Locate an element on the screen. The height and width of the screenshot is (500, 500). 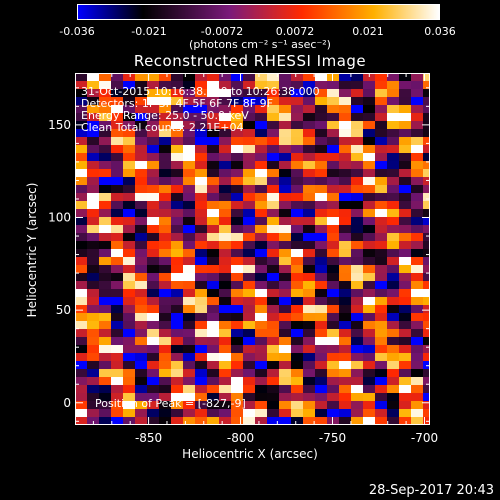
colorbar-tick: -0.021 is located at coordinates (149, 31).